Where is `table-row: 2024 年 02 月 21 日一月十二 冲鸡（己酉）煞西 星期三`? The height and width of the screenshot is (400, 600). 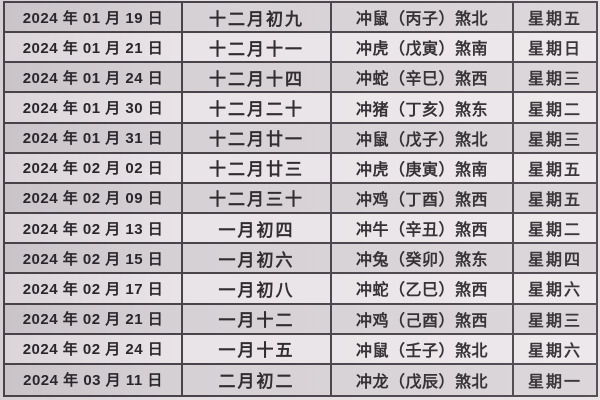 table-row: 2024 年 02 月 21 日一月十二 冲鸡（己酉）煞西 星期三 is located at coordinates (300, 319).